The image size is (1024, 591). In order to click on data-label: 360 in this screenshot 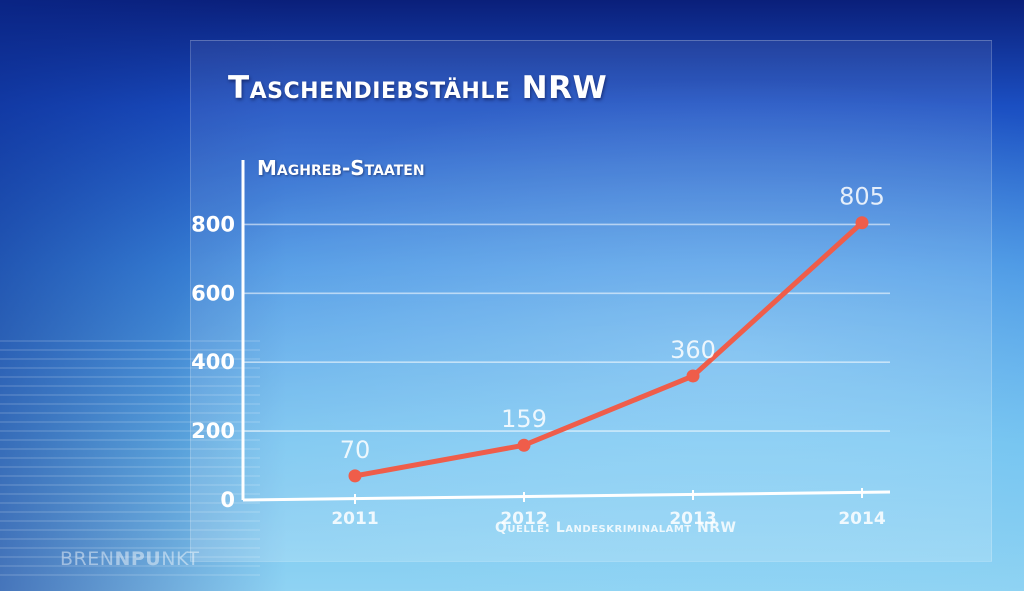, I will do `click(693, 350)`.